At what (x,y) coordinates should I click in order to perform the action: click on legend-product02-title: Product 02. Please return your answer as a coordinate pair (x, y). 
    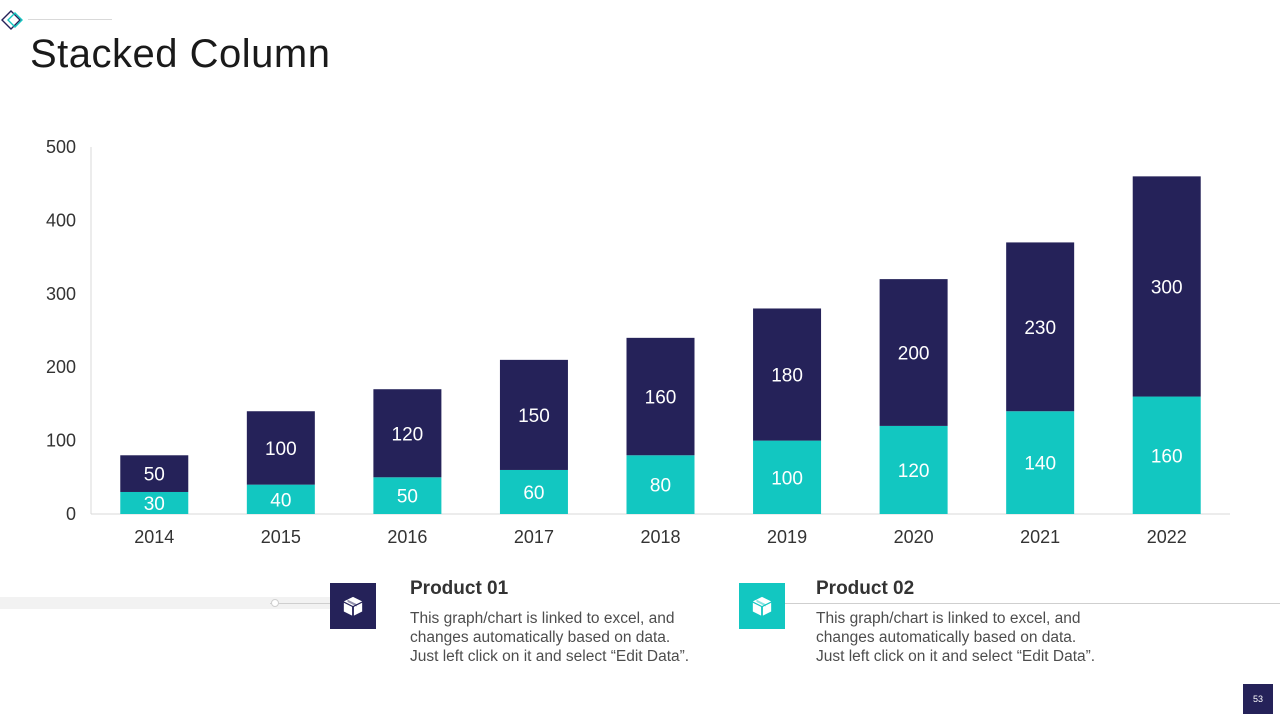
    Looking at the image, I should click on (865, 588).